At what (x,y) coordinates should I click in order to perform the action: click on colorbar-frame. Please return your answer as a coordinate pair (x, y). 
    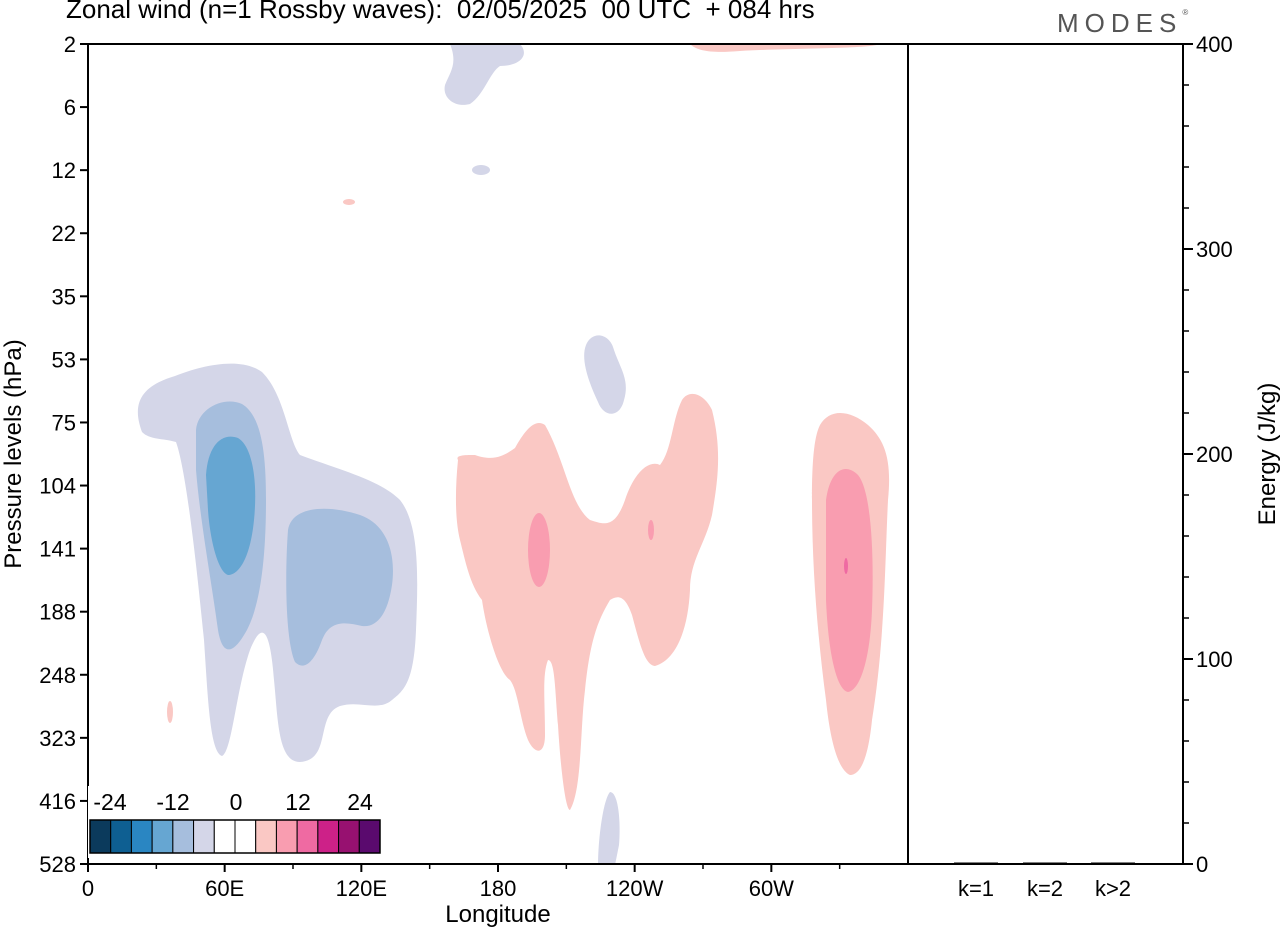
    Looking at the image, I should click on (235, 836).